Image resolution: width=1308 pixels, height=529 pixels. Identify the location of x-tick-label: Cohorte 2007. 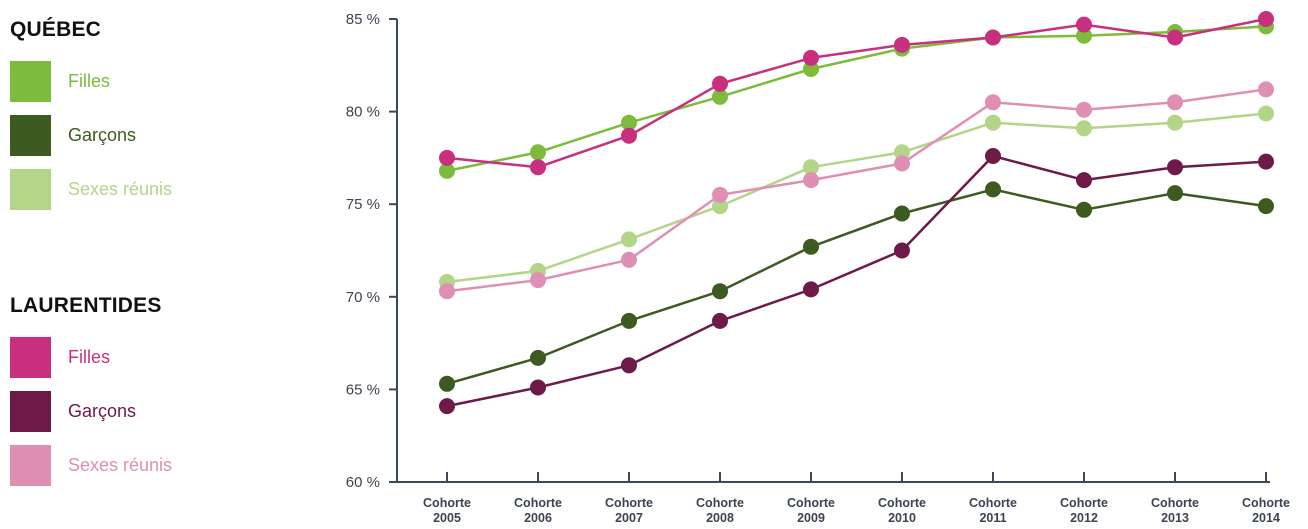
(629, 510).